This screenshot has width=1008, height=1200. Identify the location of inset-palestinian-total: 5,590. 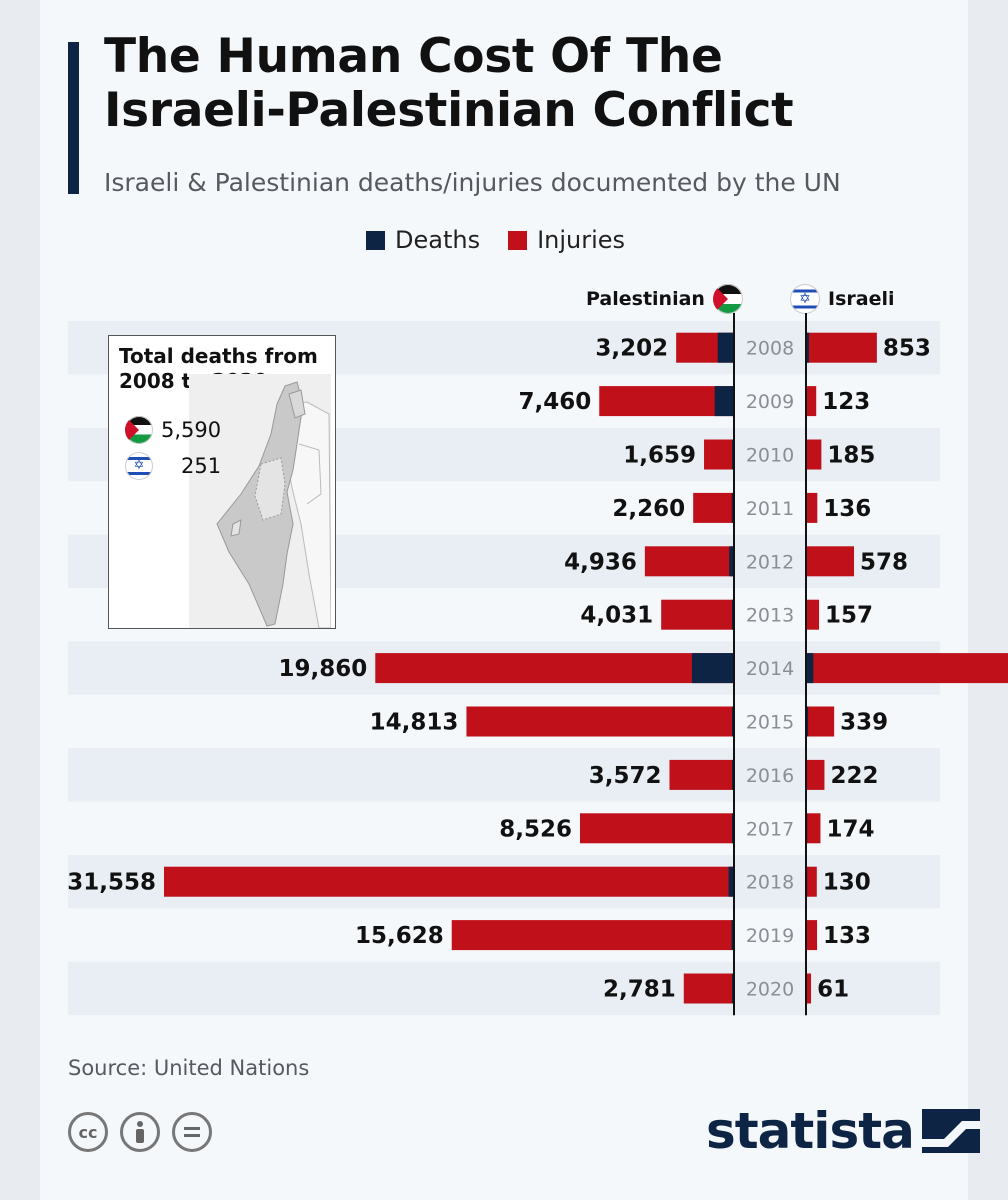
(191, 430).